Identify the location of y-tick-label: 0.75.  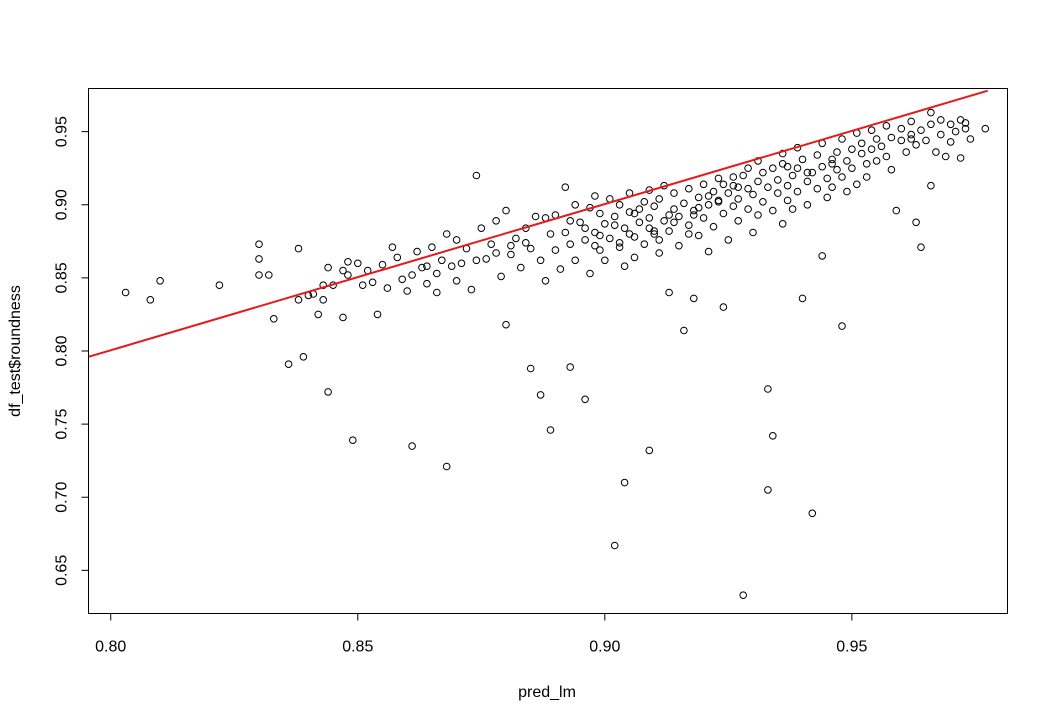
(62, 423).